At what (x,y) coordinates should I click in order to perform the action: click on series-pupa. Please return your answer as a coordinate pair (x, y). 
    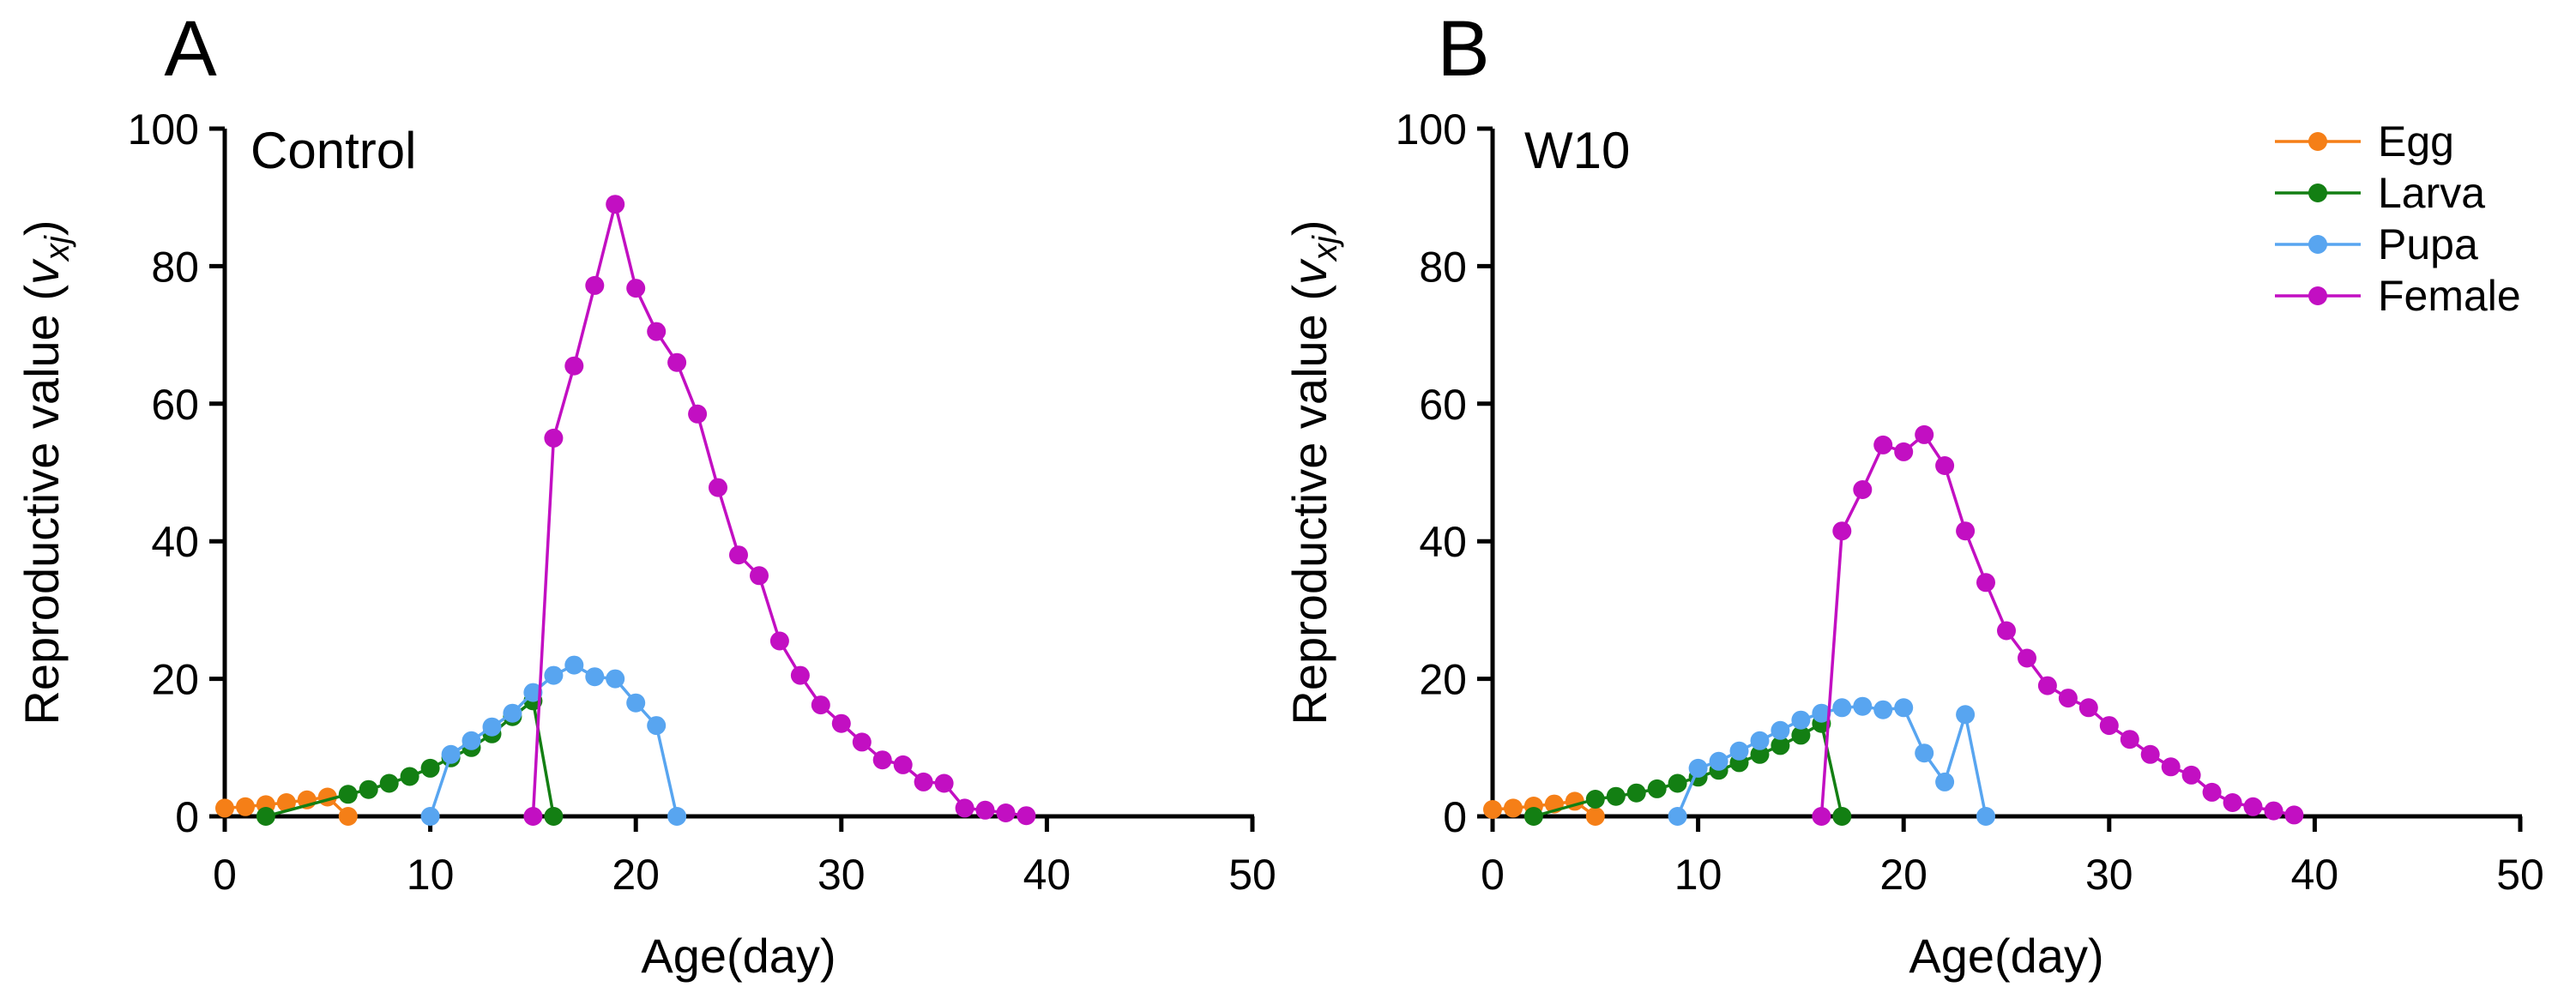
    Looking at the image, I should click on (1831, 761).